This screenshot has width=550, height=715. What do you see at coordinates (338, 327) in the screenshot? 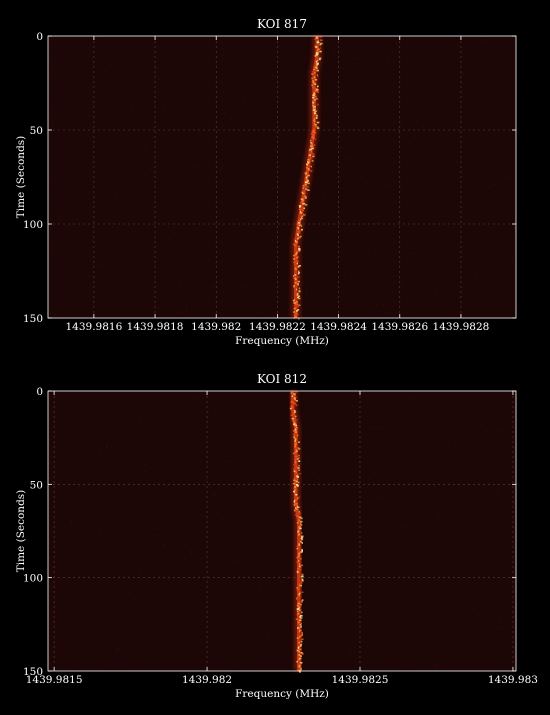
I see `x-tick-label: 1439.9824` at bounding box center [338, 327].